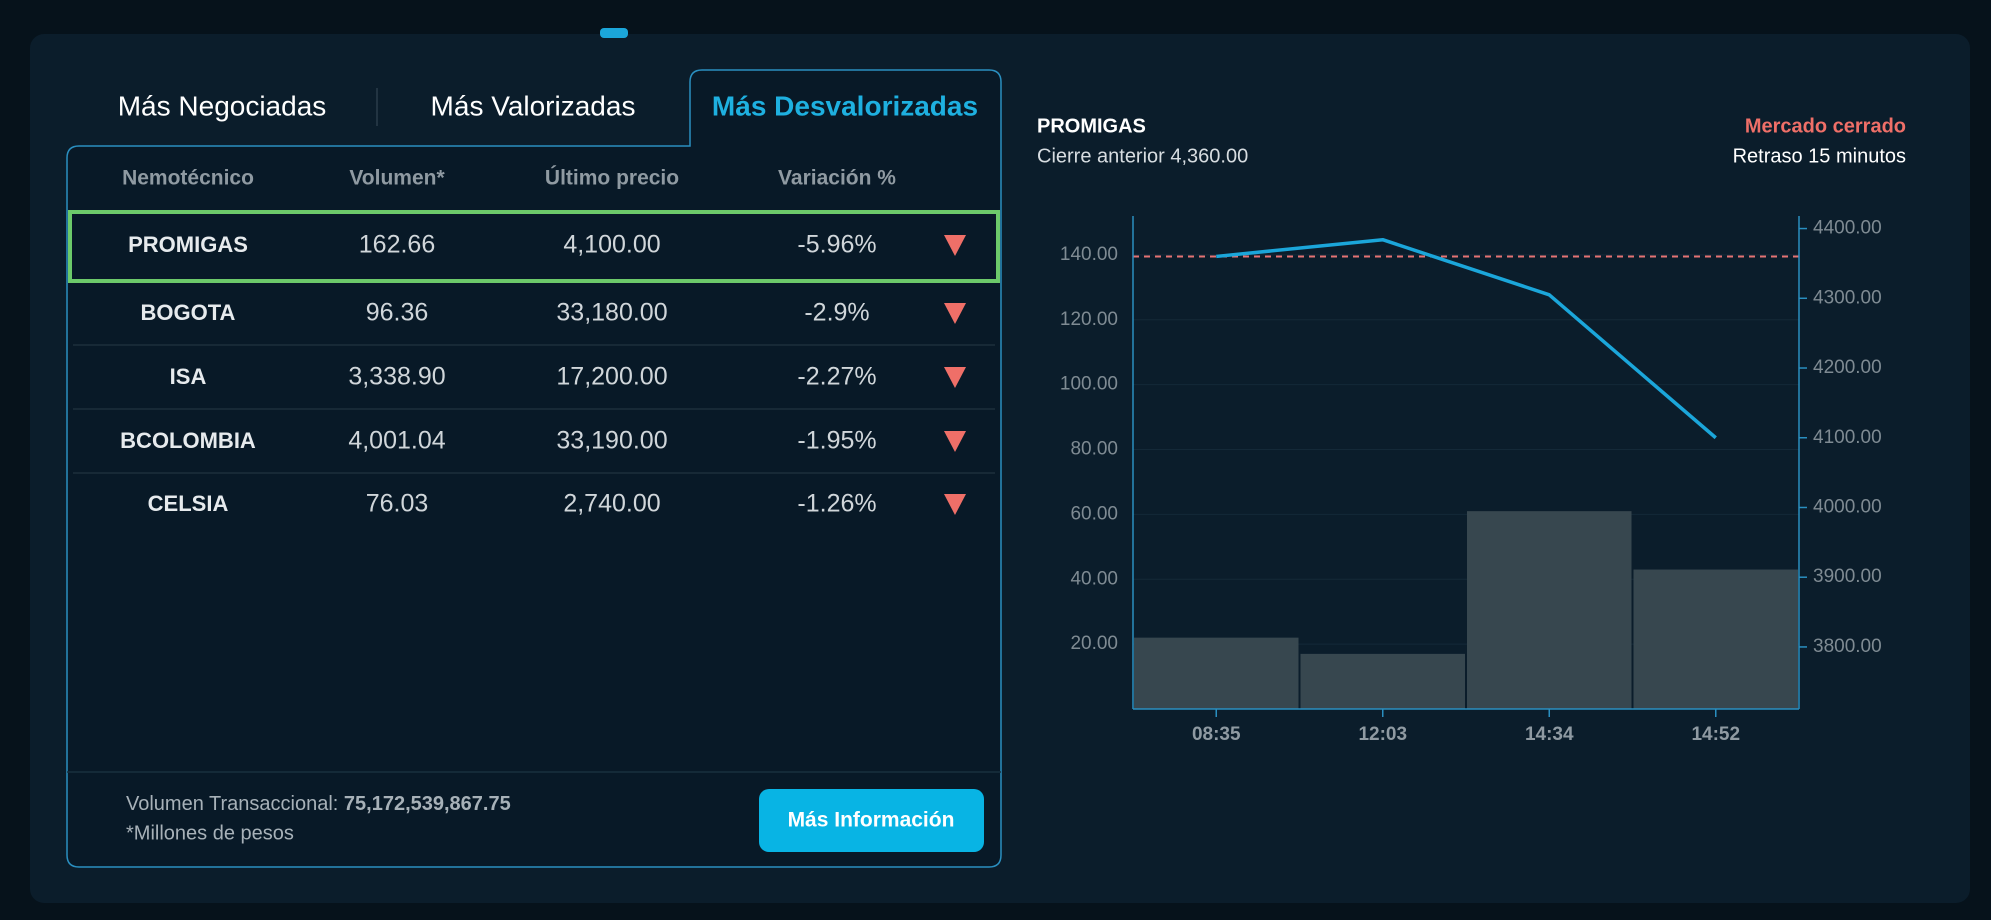 This screenshot has height=920, width=1991. Describe the element at coordinates (837, 178) in the screenshot. I see `column-header: Variación %` at that location.